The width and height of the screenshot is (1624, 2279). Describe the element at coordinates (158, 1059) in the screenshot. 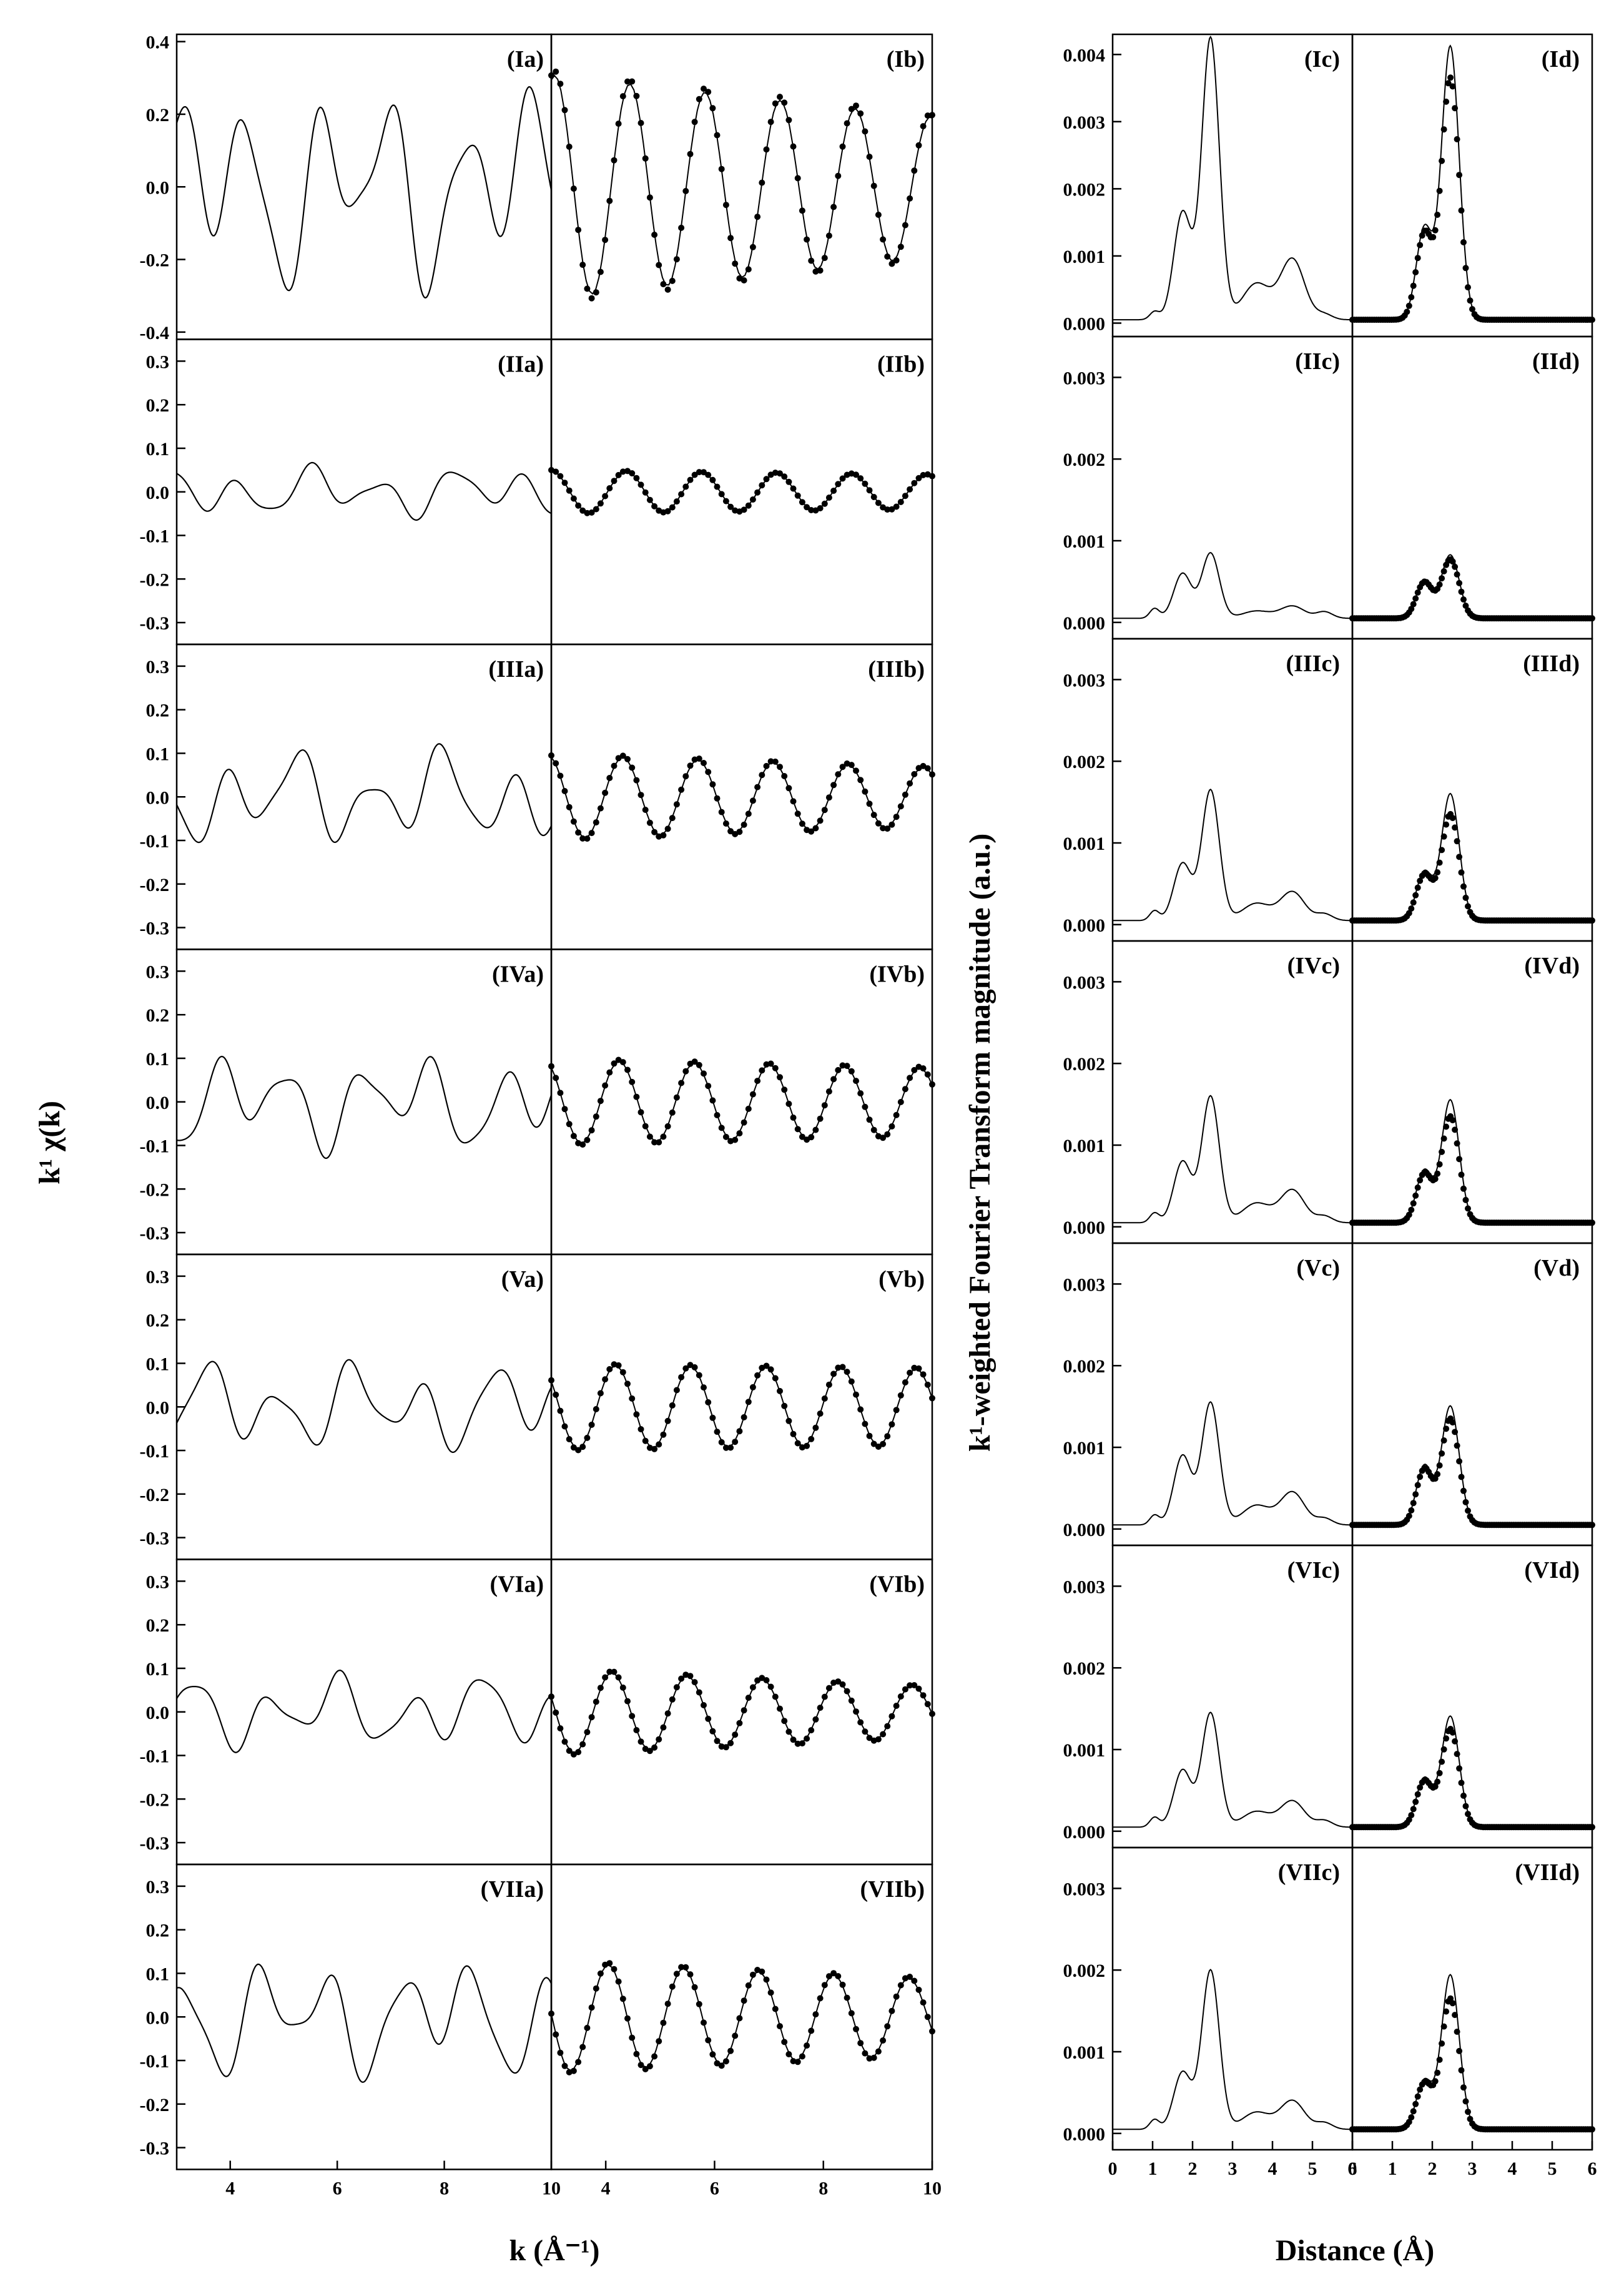

I see `y-tick-label: 0.1` at that location.